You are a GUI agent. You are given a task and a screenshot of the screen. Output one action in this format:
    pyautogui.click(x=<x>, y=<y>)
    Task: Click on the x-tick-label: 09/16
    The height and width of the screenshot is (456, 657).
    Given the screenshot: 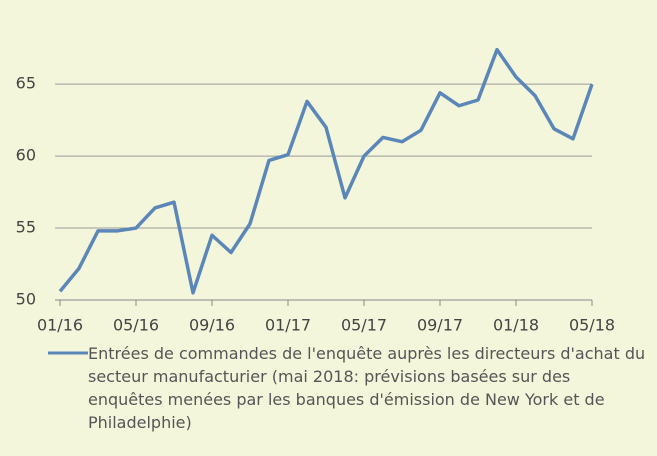 What is the action you would take?
    pyautogui.click(x=212, y=325)
    